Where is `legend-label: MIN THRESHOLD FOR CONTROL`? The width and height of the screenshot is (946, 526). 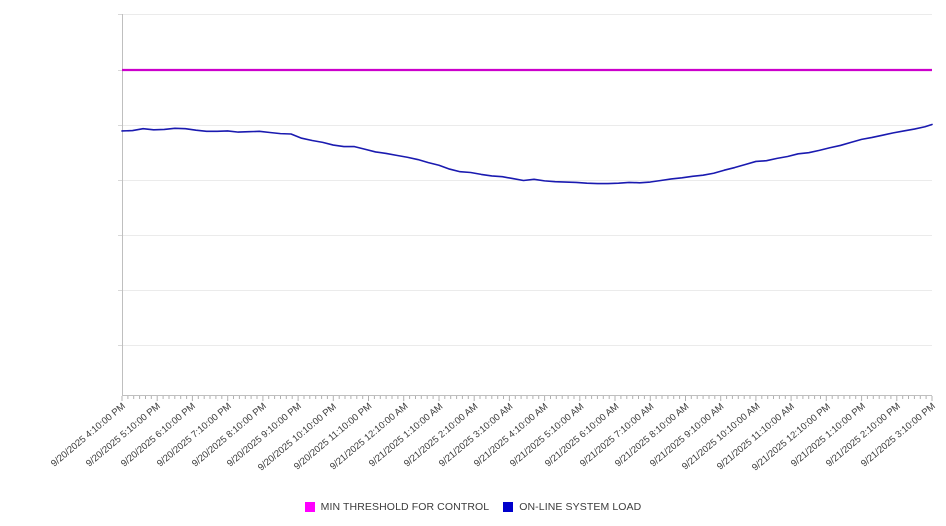 legend-label: MIN THRESHOLD FOR CONTROL is located at coordinates (405, 507).